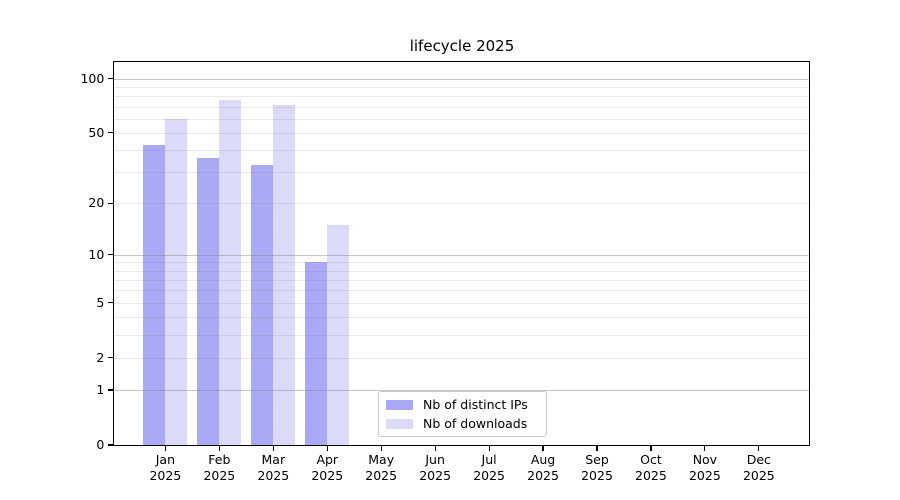 The height and width of the screenshot is (500, 900). What do you see at coordinates (273, 467) in the screenshot?
I see `x-tick-label-mar: Mar 2025` at bounding box center [273, 467].